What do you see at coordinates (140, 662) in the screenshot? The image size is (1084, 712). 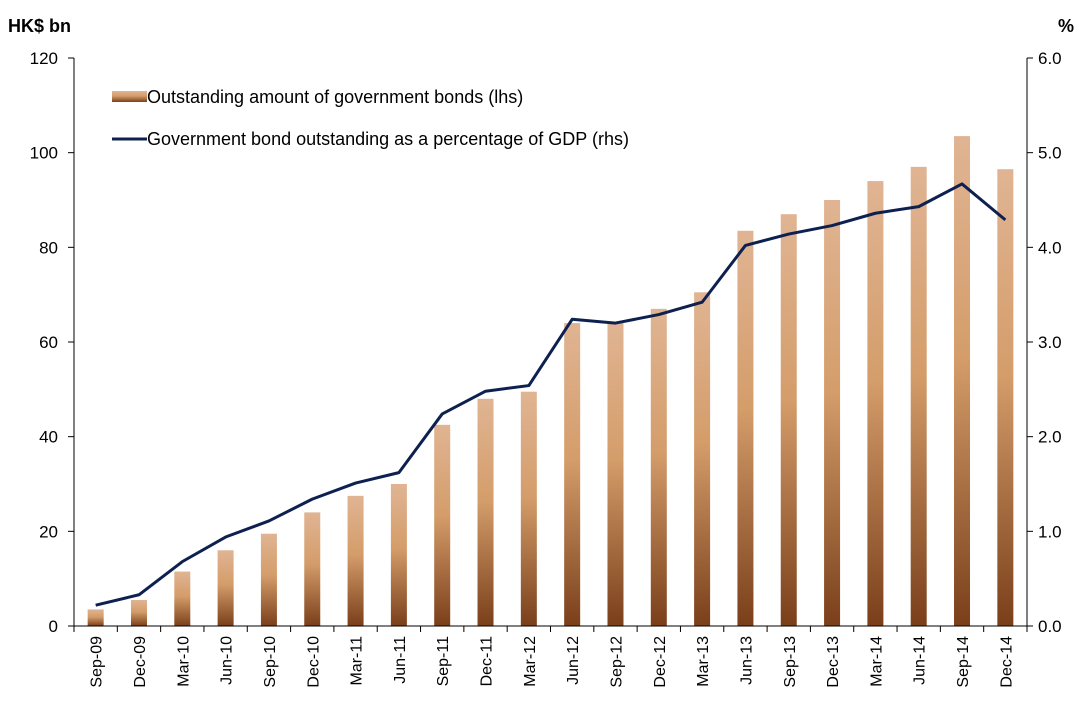 I see `x-tick-label: Dec-09` at bounding box center [140, 662].